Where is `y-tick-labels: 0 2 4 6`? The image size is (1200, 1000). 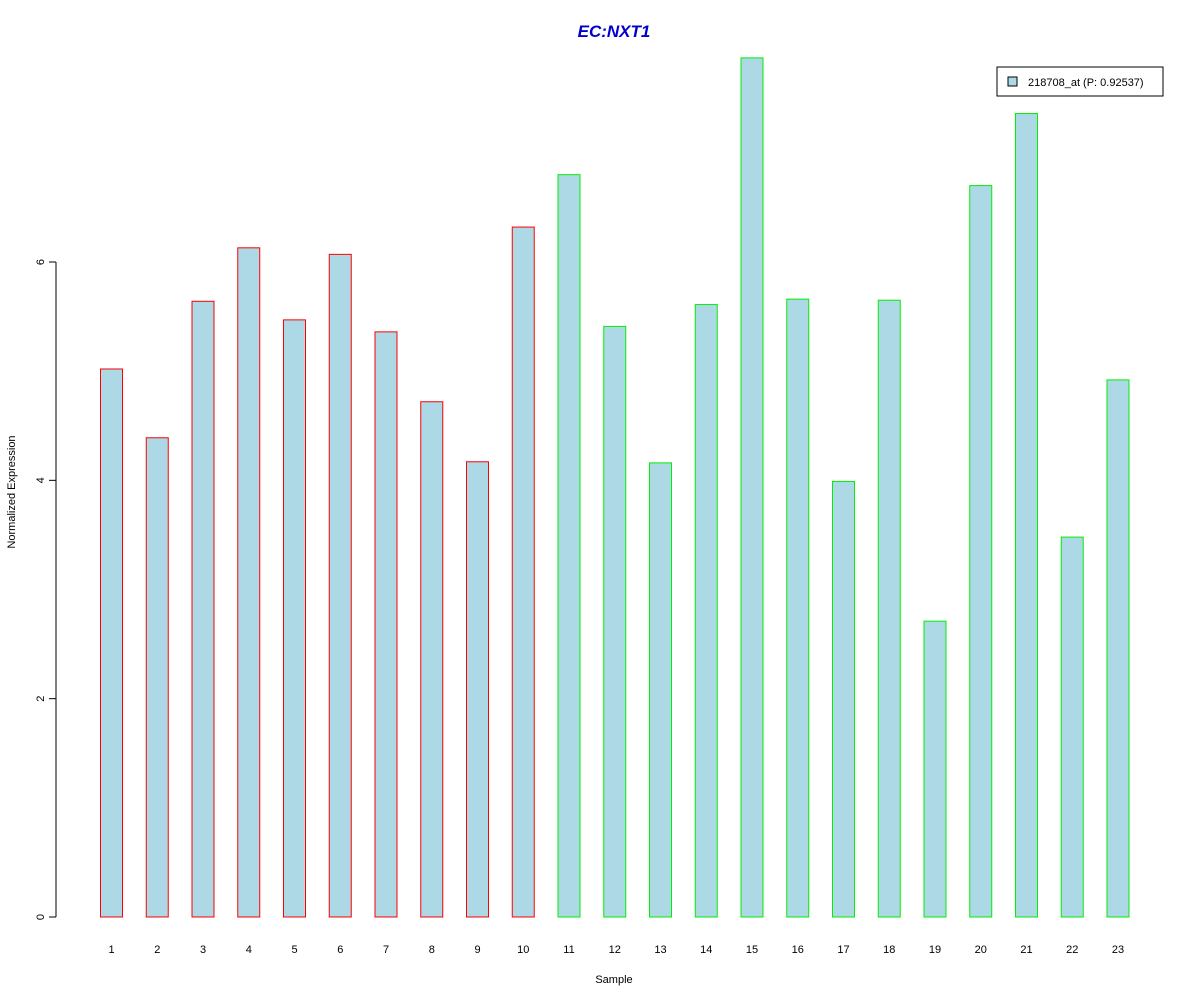 y-tick-labels: 0 2 4 6 is located at coordinates (45, 589).